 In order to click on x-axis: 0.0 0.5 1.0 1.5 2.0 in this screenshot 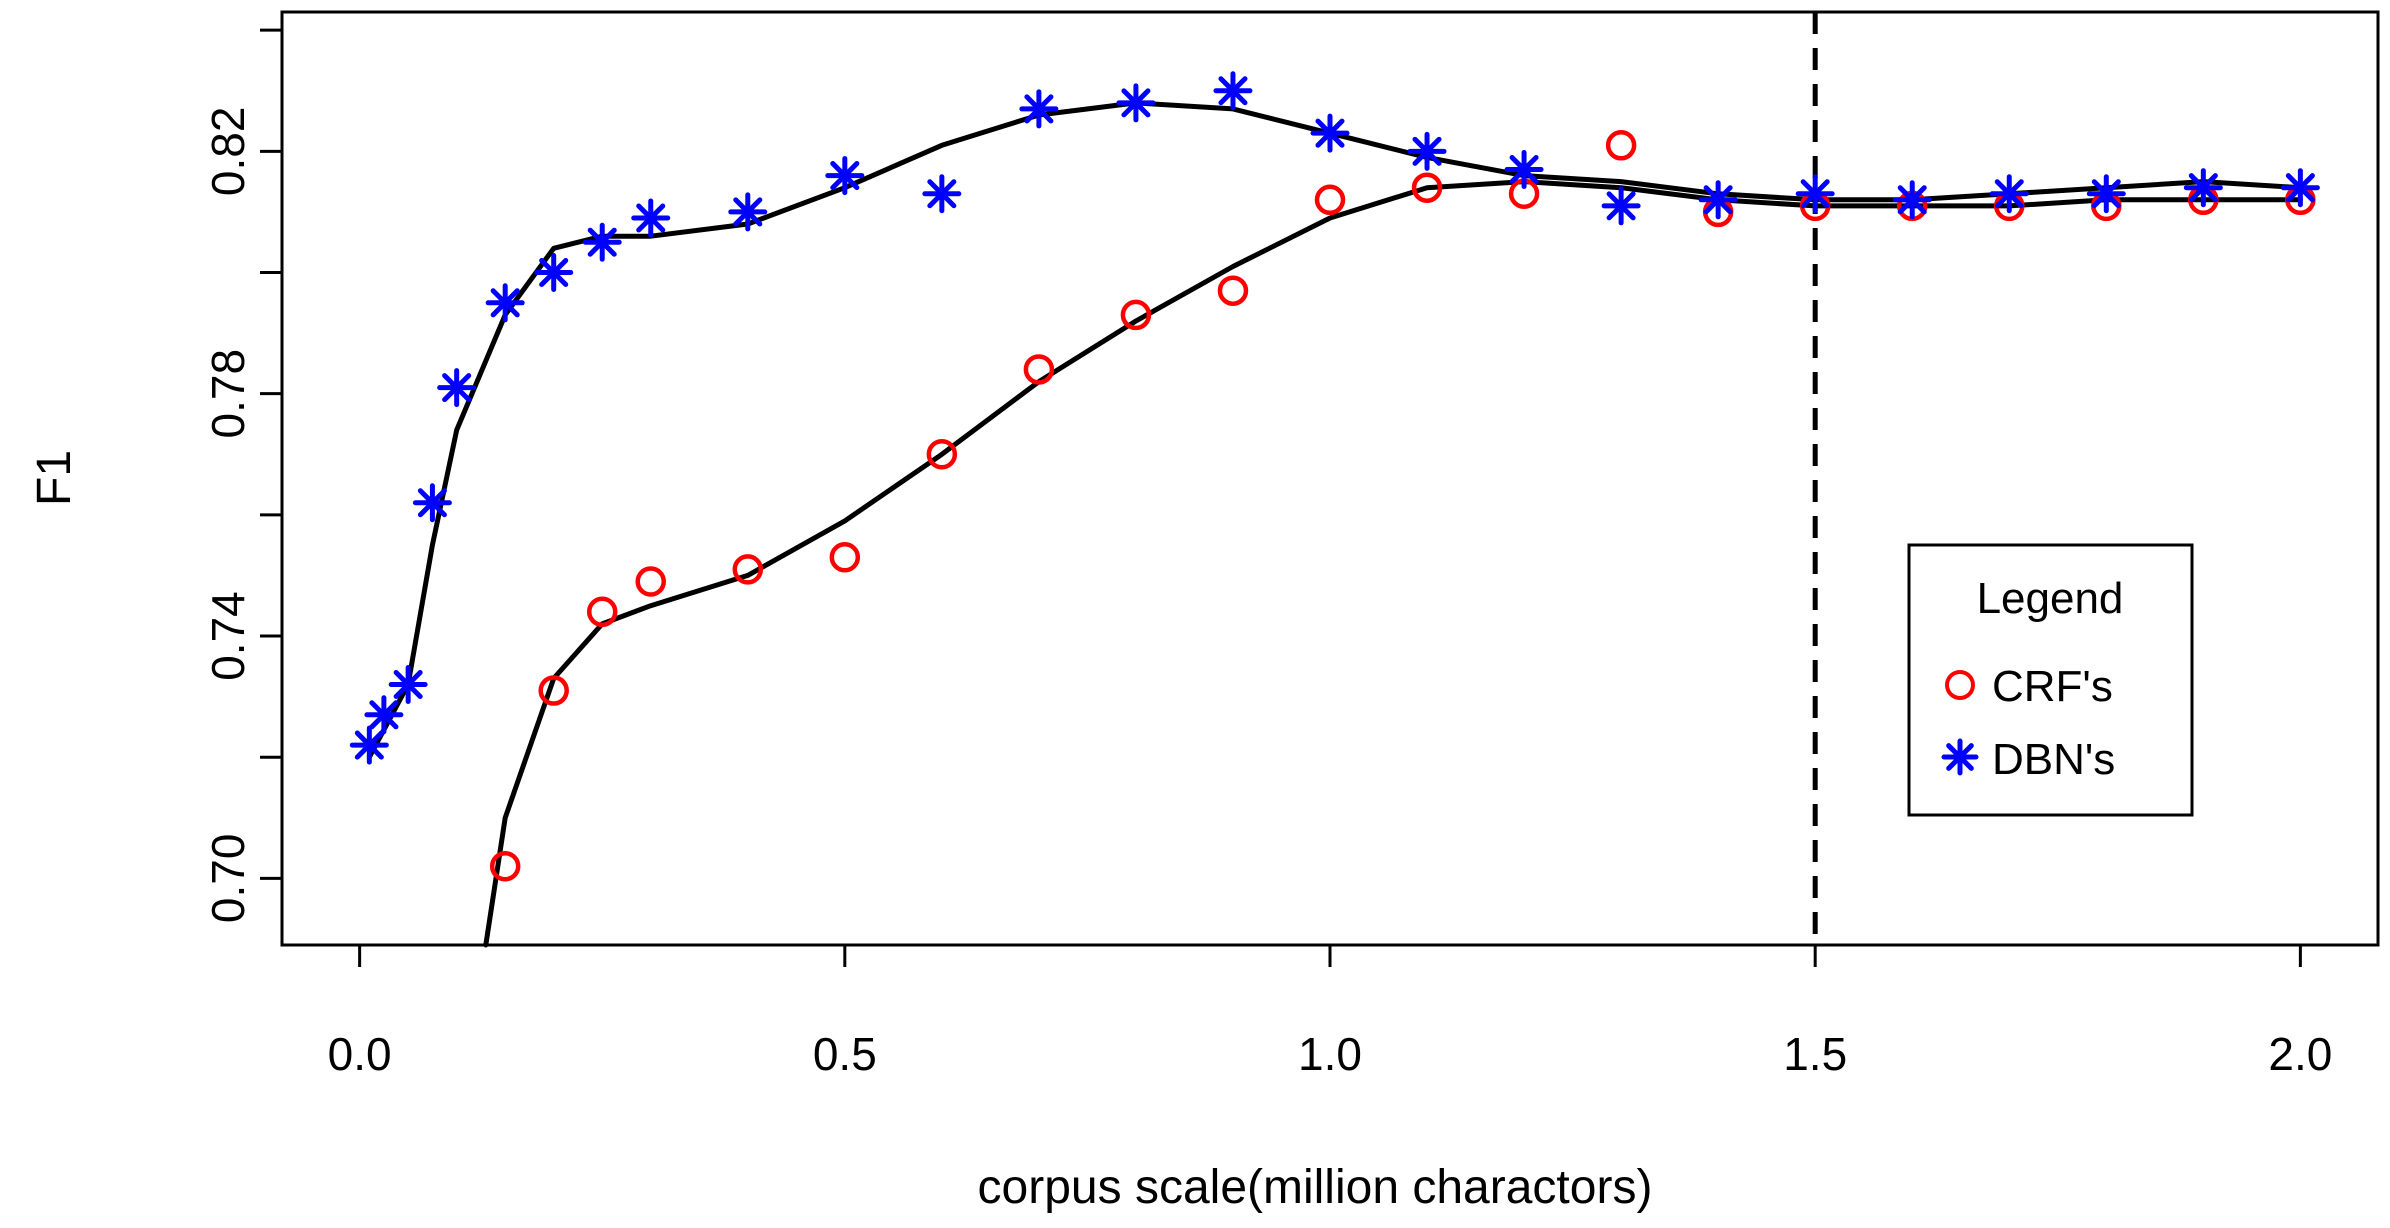, I will do `click(1330, 1011)`.